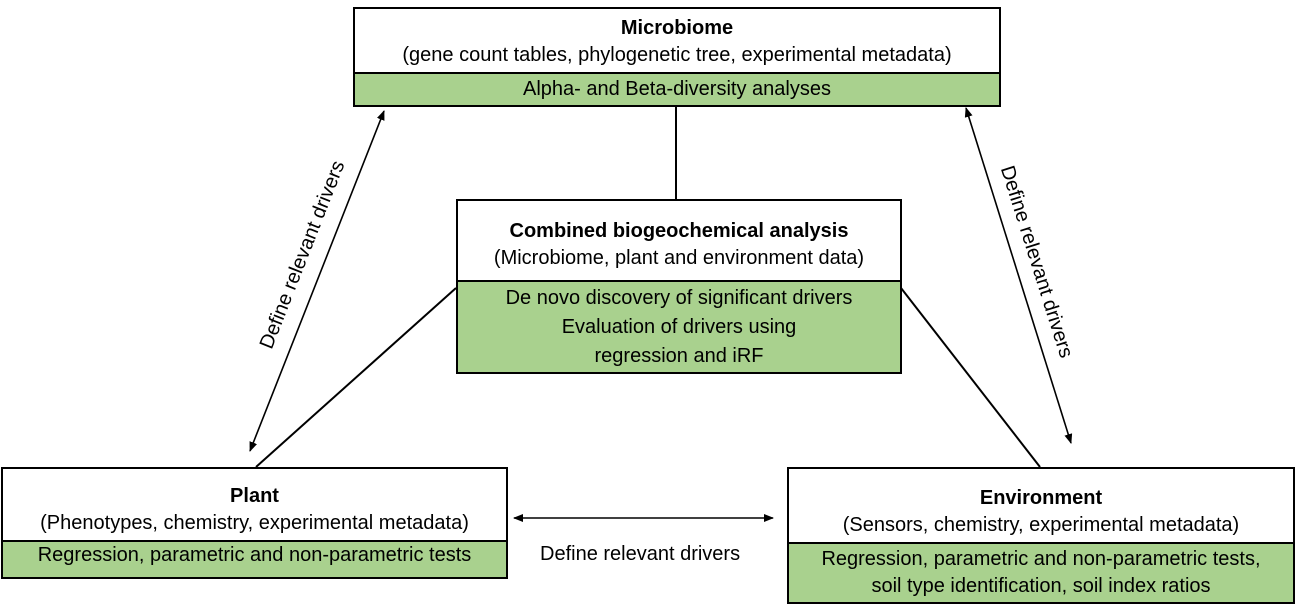 Image resolution: width=1299 pixels, height=610 pixels. I want to click on combined-analysis-line: regression and iRF, so click(679, 356).